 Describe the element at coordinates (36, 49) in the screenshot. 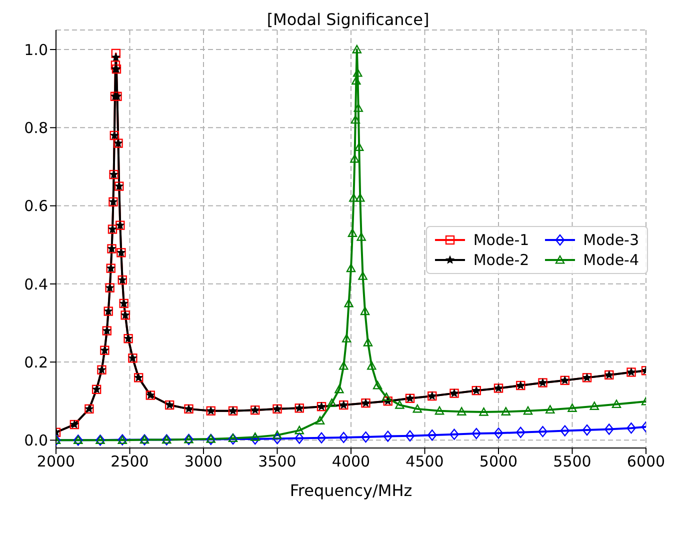

I see `y-tick-label: 1.0` at that location.